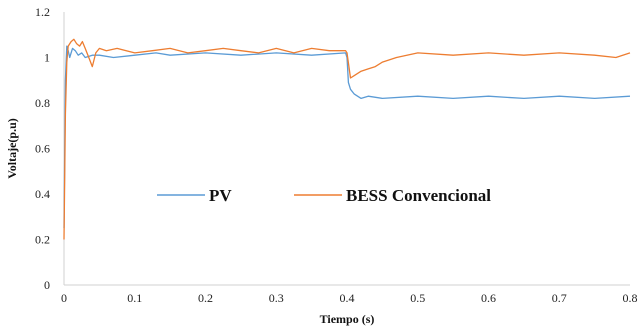 This screenshot has width=644, height=329. Describe the element at coordinates (42, 103) in the screenshot. I see `y-tick-label: 0.8` at that location.